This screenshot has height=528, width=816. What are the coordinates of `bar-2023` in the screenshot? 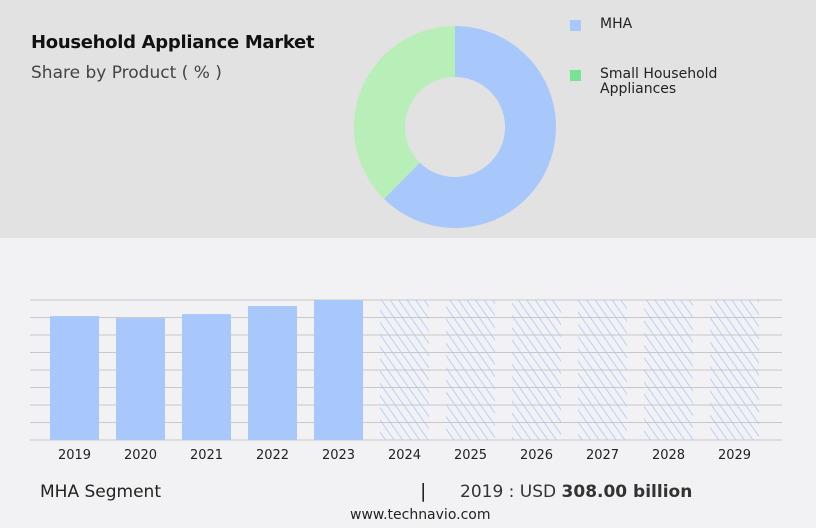 It's located at (338, 370).